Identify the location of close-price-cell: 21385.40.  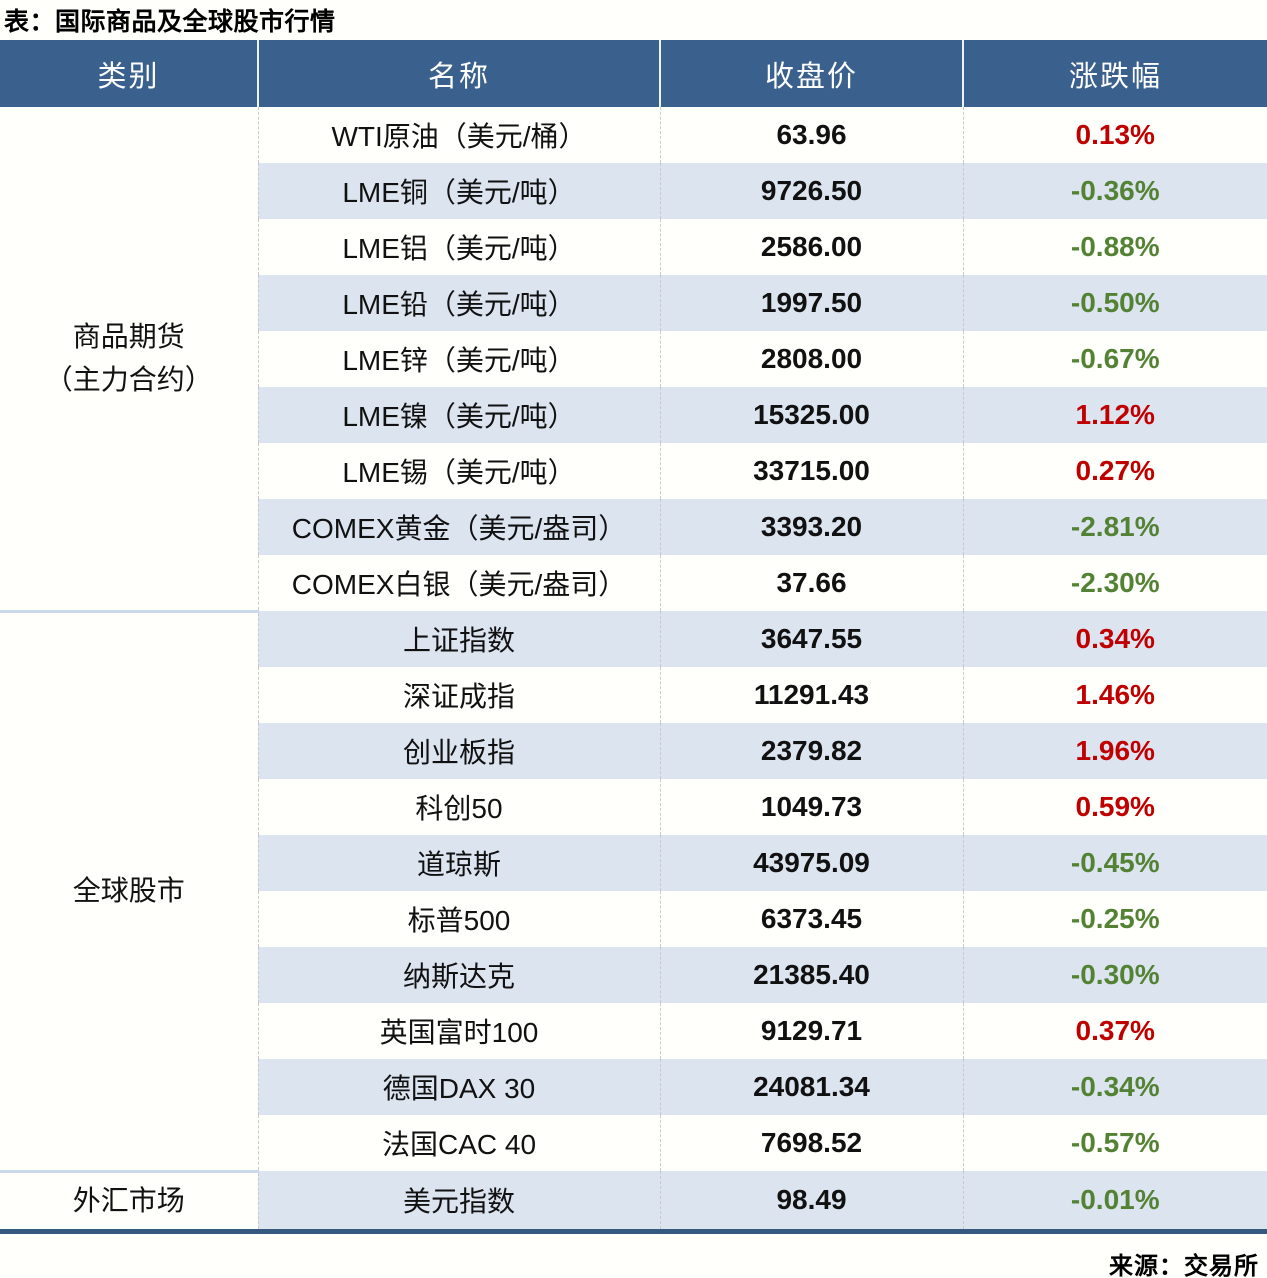
(812, 975).